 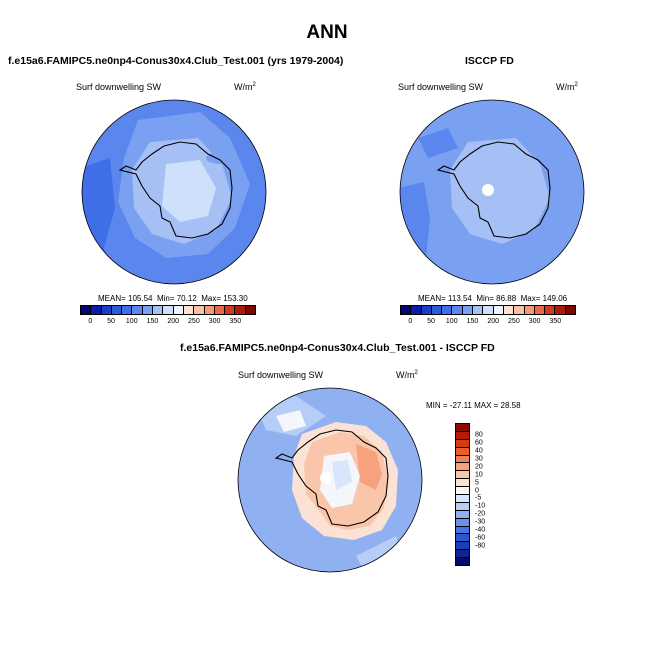 I want to click on model-units-label: W/m2, so click(x=245, y=87).